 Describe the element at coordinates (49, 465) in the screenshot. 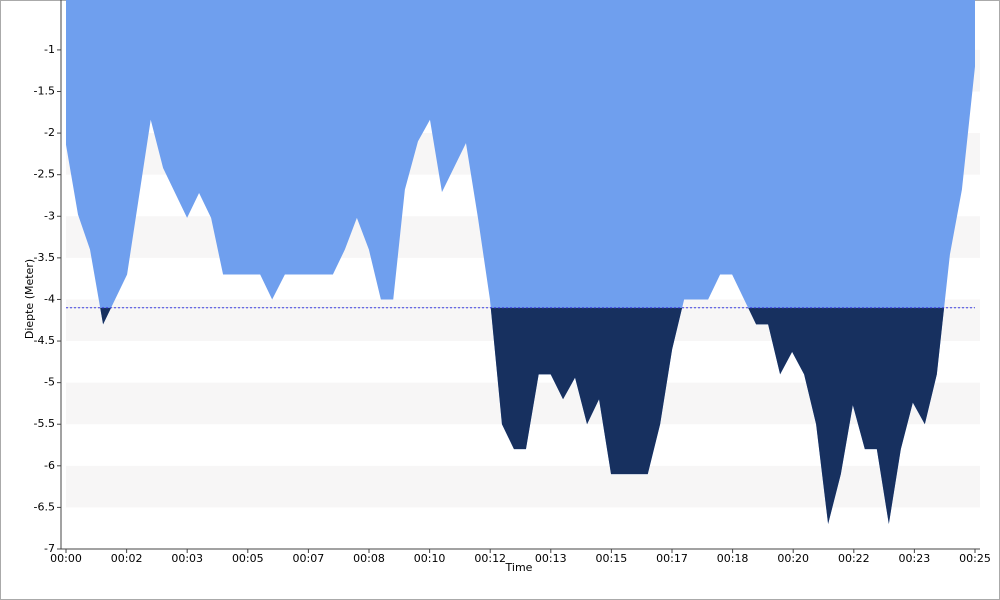

I see `y-tick-label: -6` at that location.